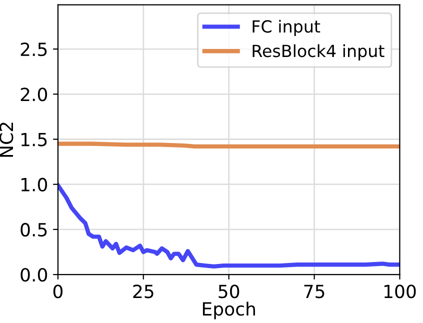  I want to click on y-tick-label: 0.5, so click(33, 229).